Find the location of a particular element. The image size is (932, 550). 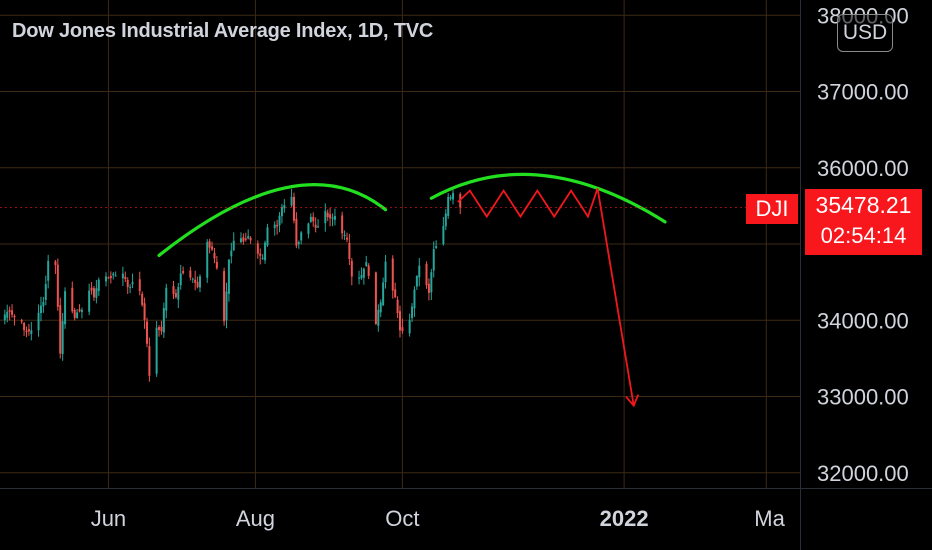

price-tick-label: 36000.00 is located at coordinates (863, 168).